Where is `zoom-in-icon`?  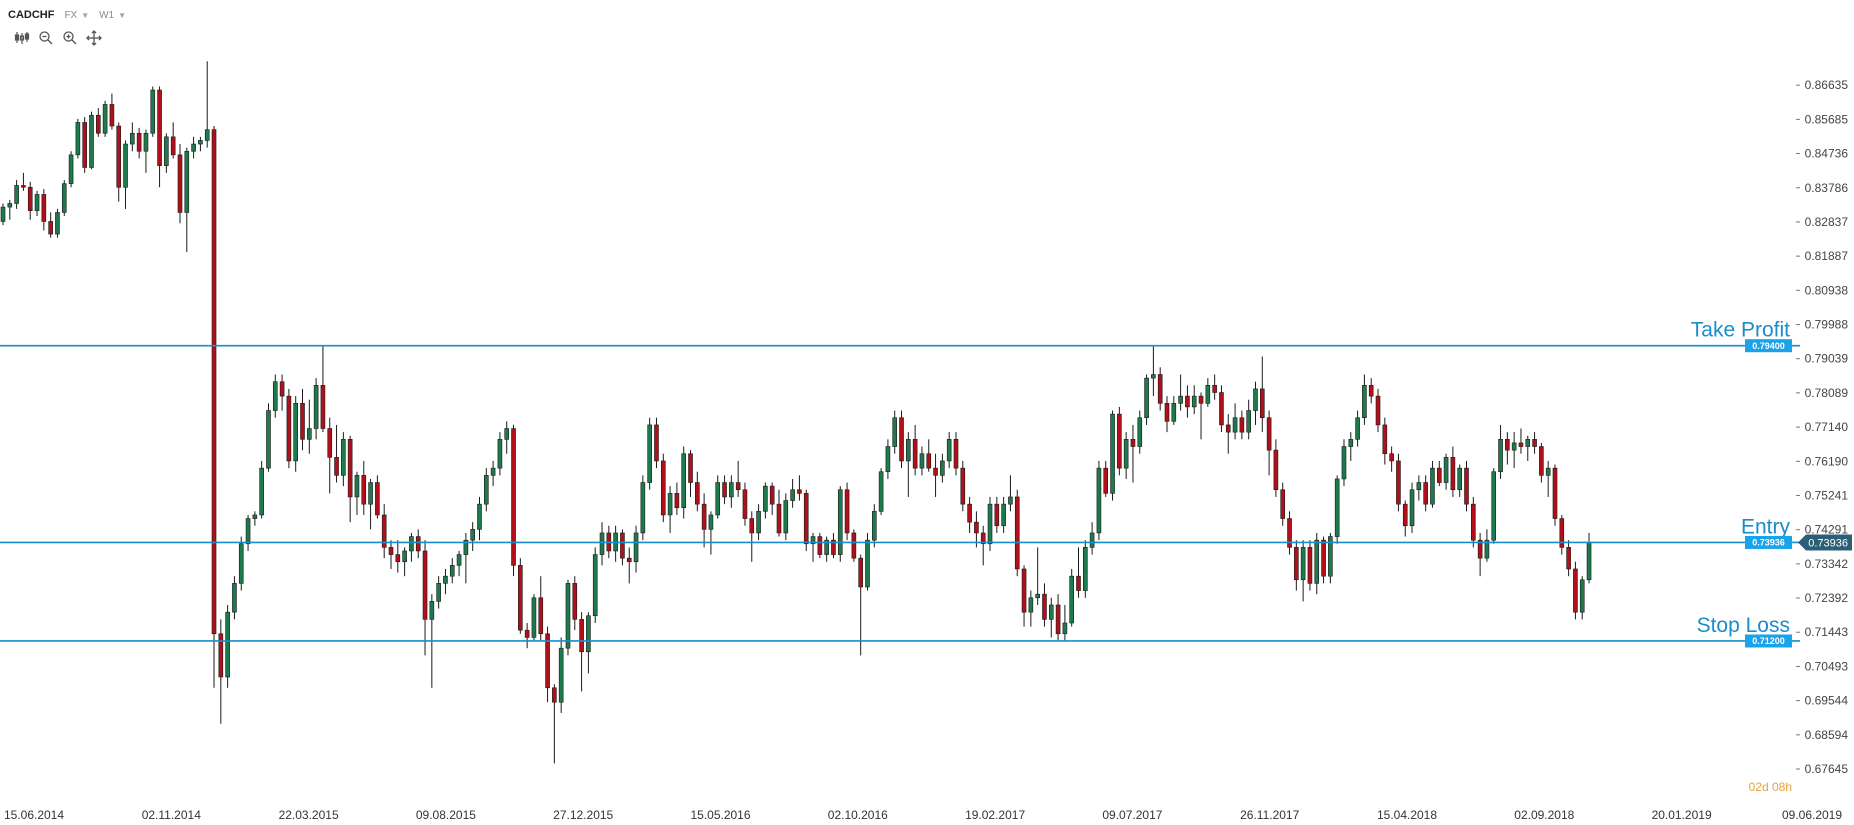
zoom-in-icon is located at coordinates (70, 38).